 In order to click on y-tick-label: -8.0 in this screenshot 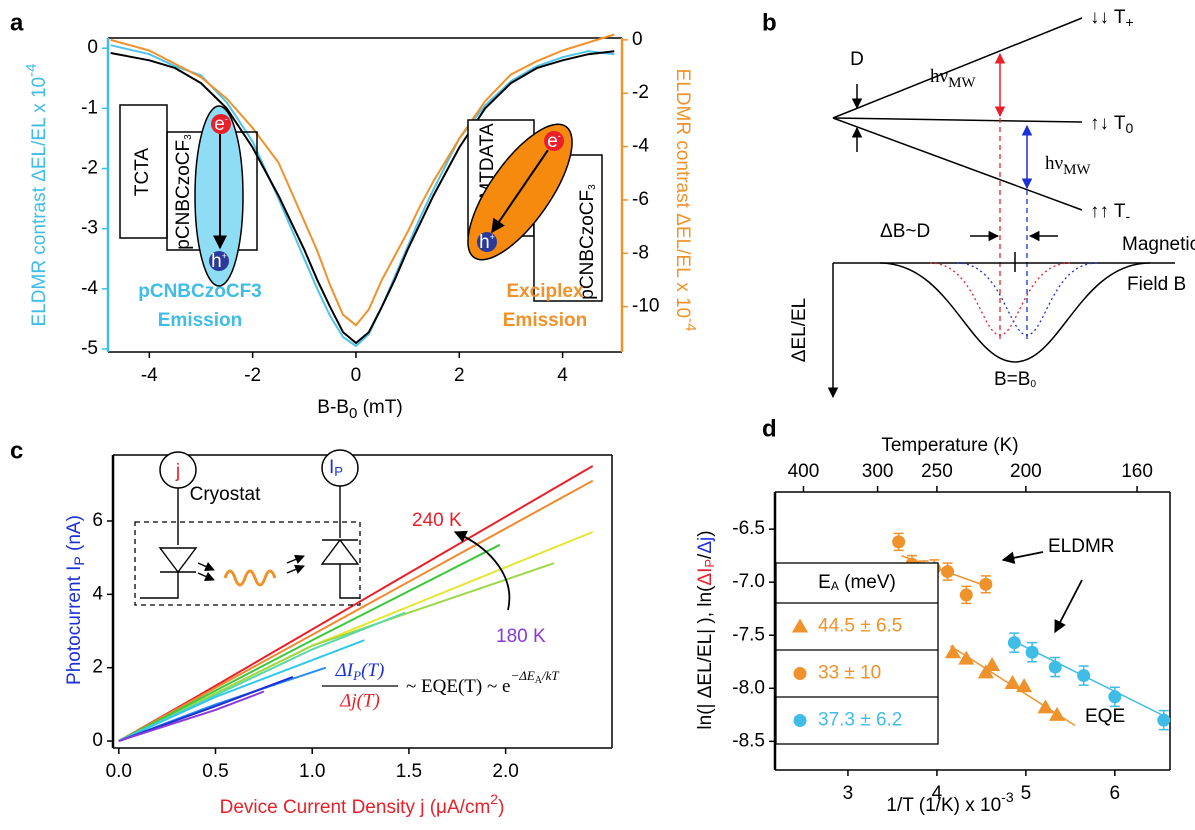, I will do `click(748, 687)`.